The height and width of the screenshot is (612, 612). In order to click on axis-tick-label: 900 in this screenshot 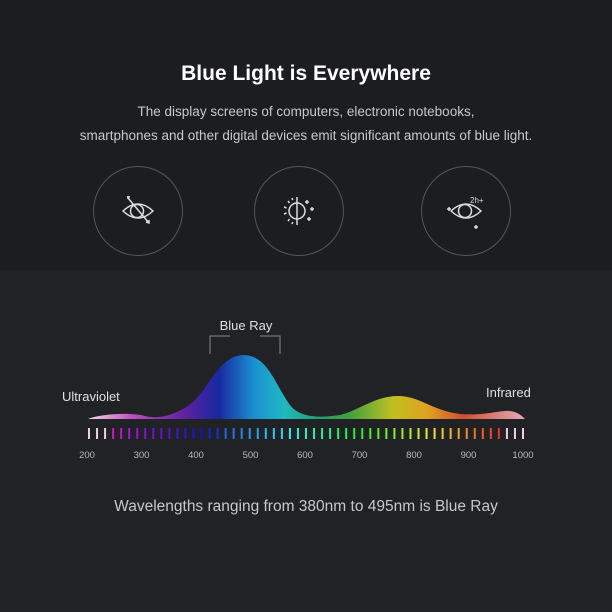, I will do `click(469, 455)`.